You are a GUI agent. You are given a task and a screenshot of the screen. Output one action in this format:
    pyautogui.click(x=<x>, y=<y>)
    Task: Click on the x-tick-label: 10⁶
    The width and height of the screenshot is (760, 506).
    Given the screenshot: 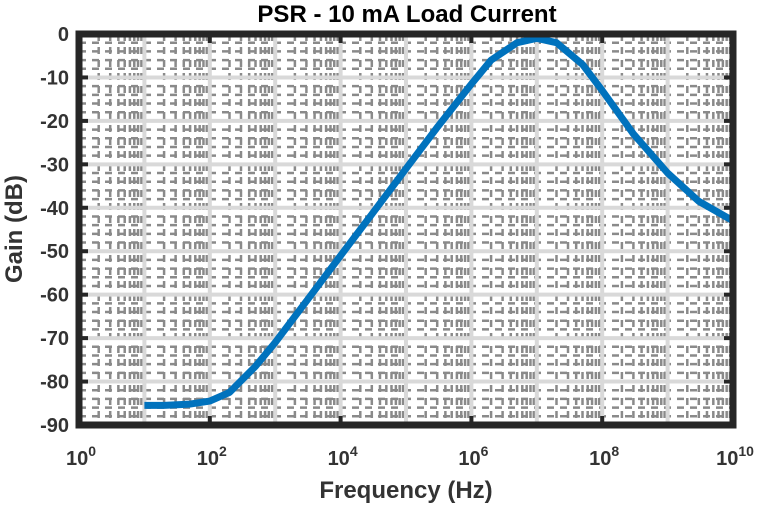 What is the action you would take?
    pyautogui.click(x=473, y=456)
    